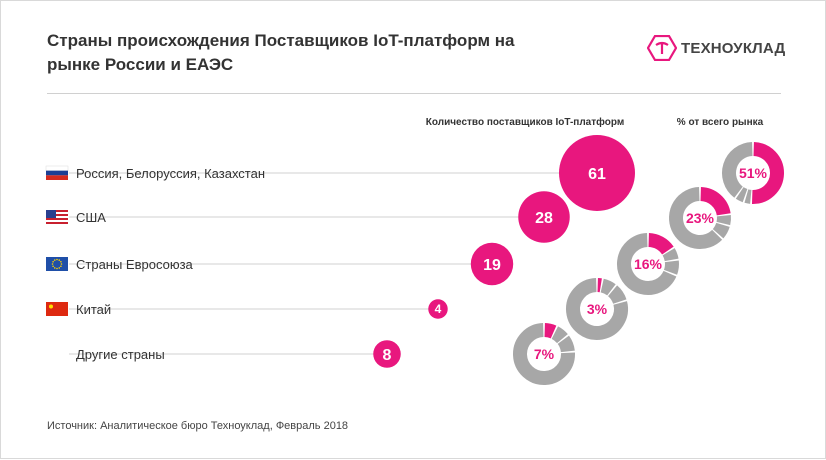  What do you see at coordinates (648, 264) in the screenshot?
I see `share-value-label: 16%` at bounding box center [648, 264].